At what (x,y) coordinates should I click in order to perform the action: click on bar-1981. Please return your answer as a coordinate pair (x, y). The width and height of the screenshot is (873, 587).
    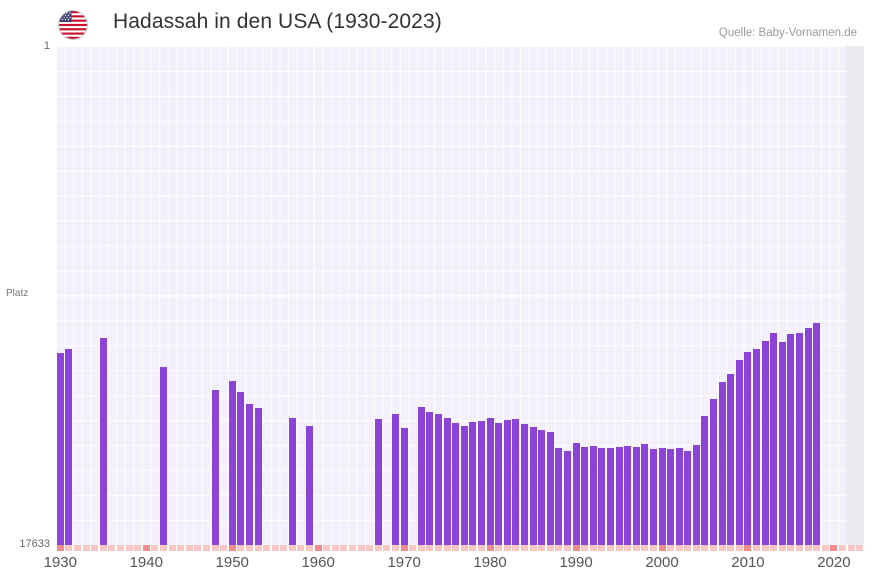
    Looking at the image, I should click on (499, 484).